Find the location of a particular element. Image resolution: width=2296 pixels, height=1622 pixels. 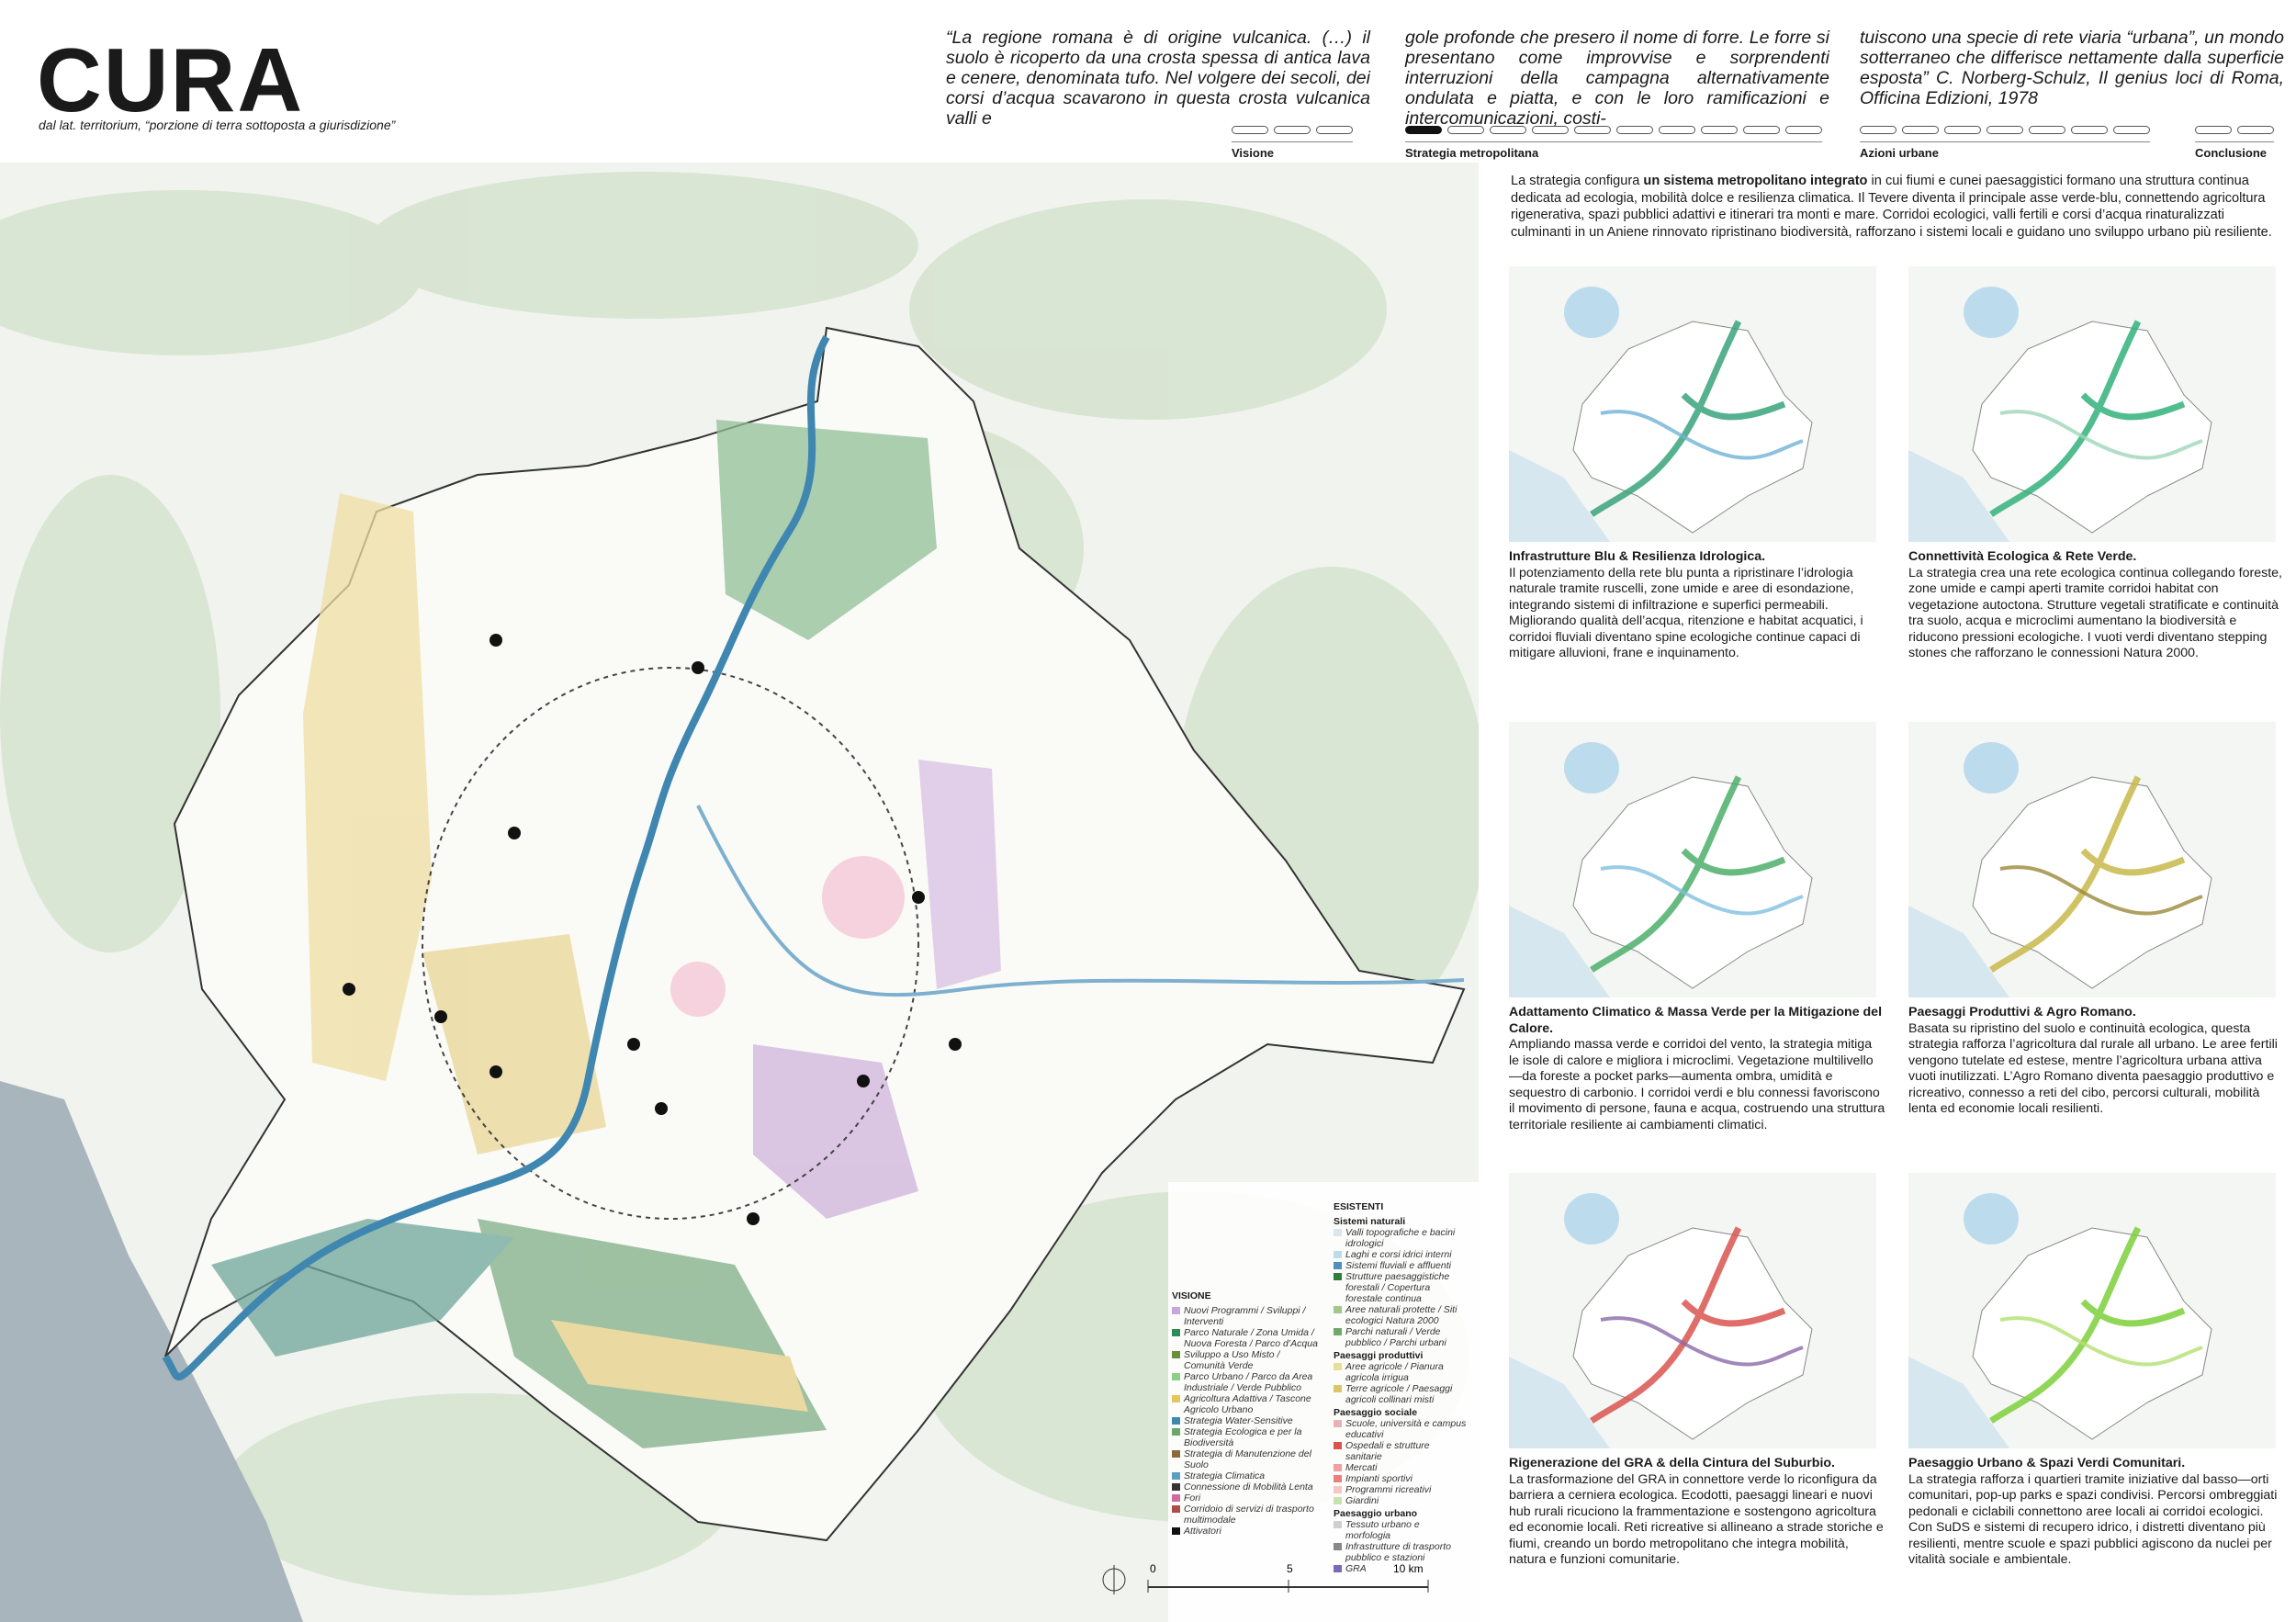

legend-label: Mercati is located at coordinates (1361, 1467).